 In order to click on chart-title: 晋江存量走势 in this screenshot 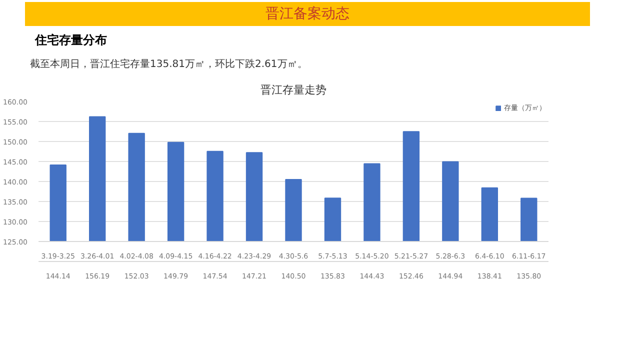, I will do `click(293, 90)`.